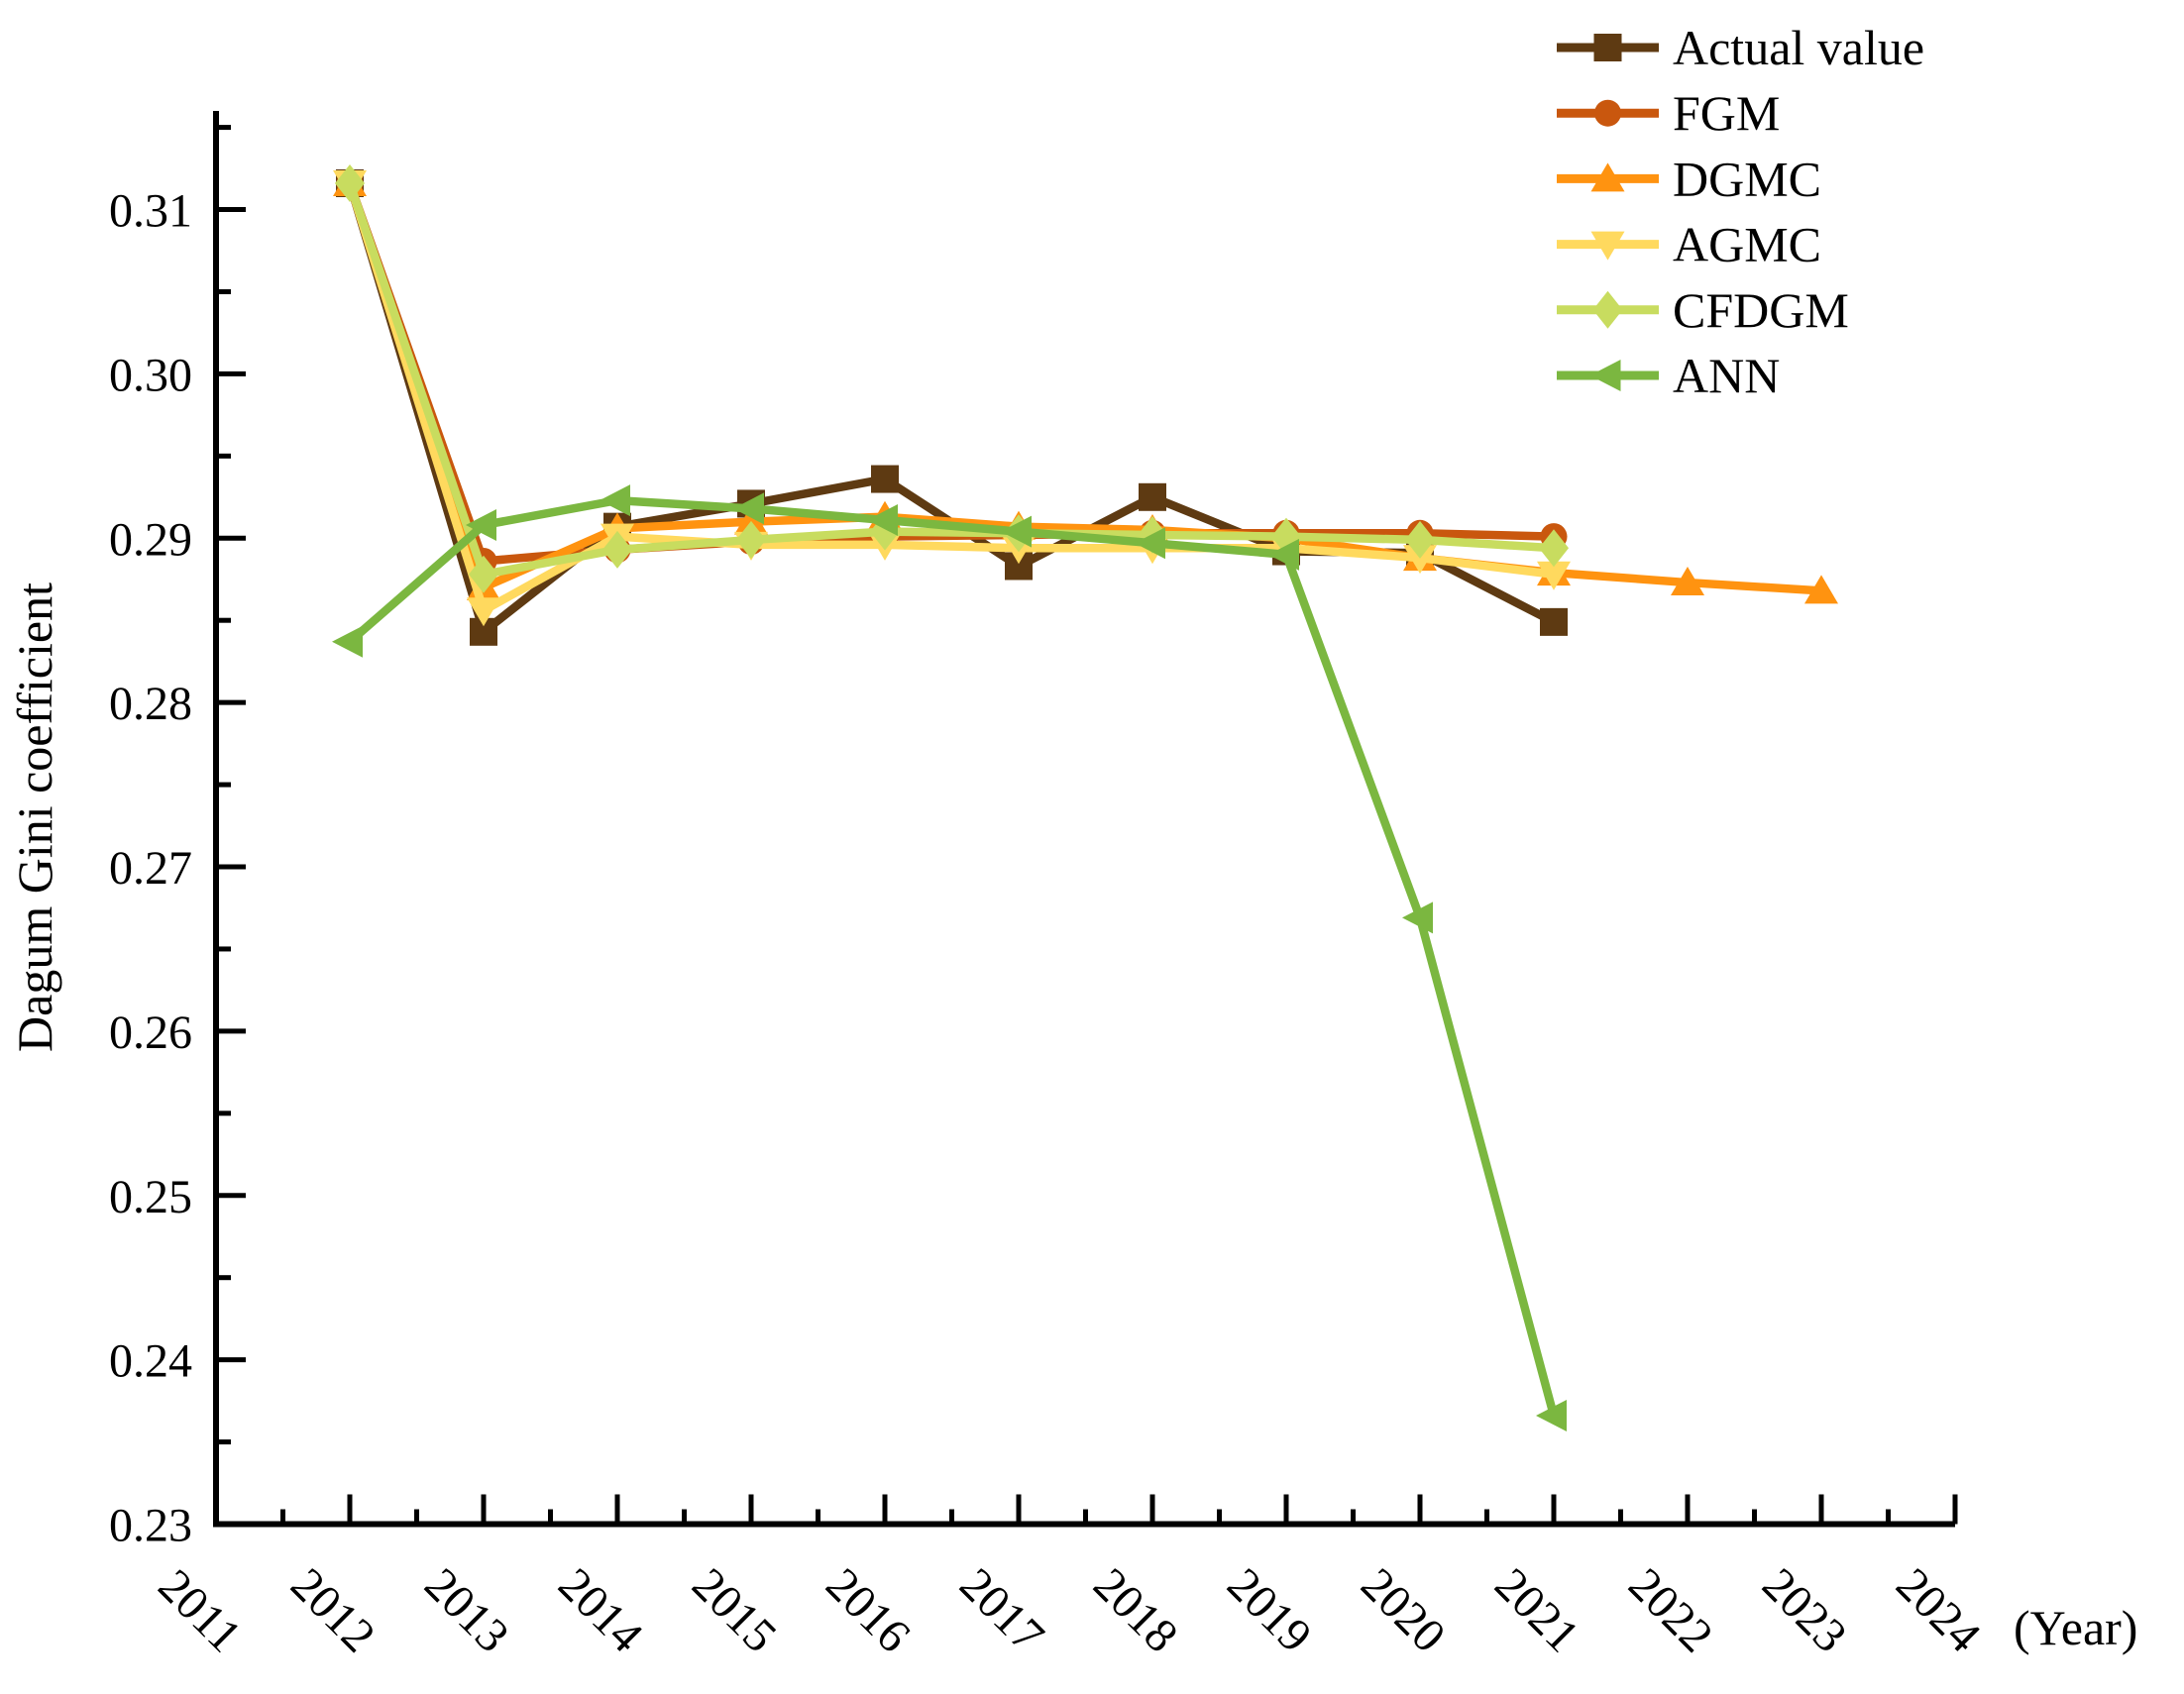 The image size is (2184, 1694). Describe the element at coordinates (1536, 1610) in the screenshot. I see `x-tick-label: 2021` at that location.